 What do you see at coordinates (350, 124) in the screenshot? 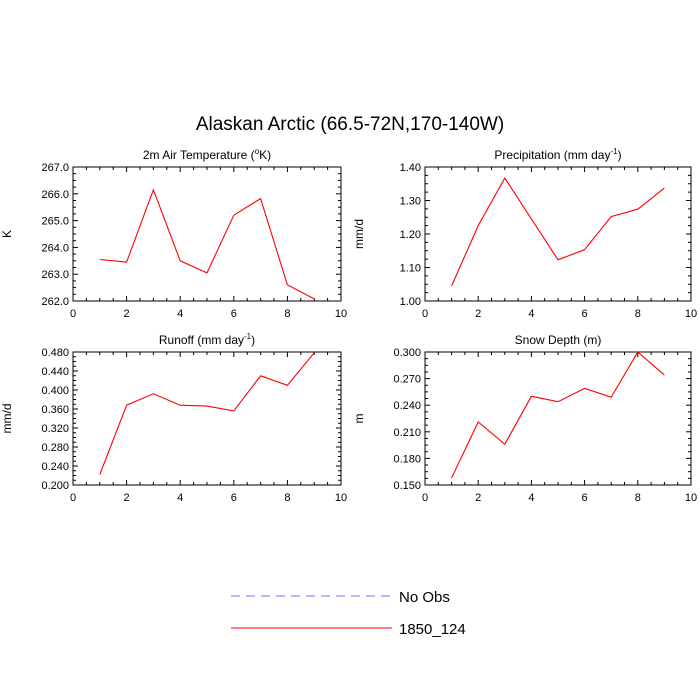
I see `figure-title: Alaskan Arctic (66.5-72N,170-140W)` at bounding box center [350, 124].